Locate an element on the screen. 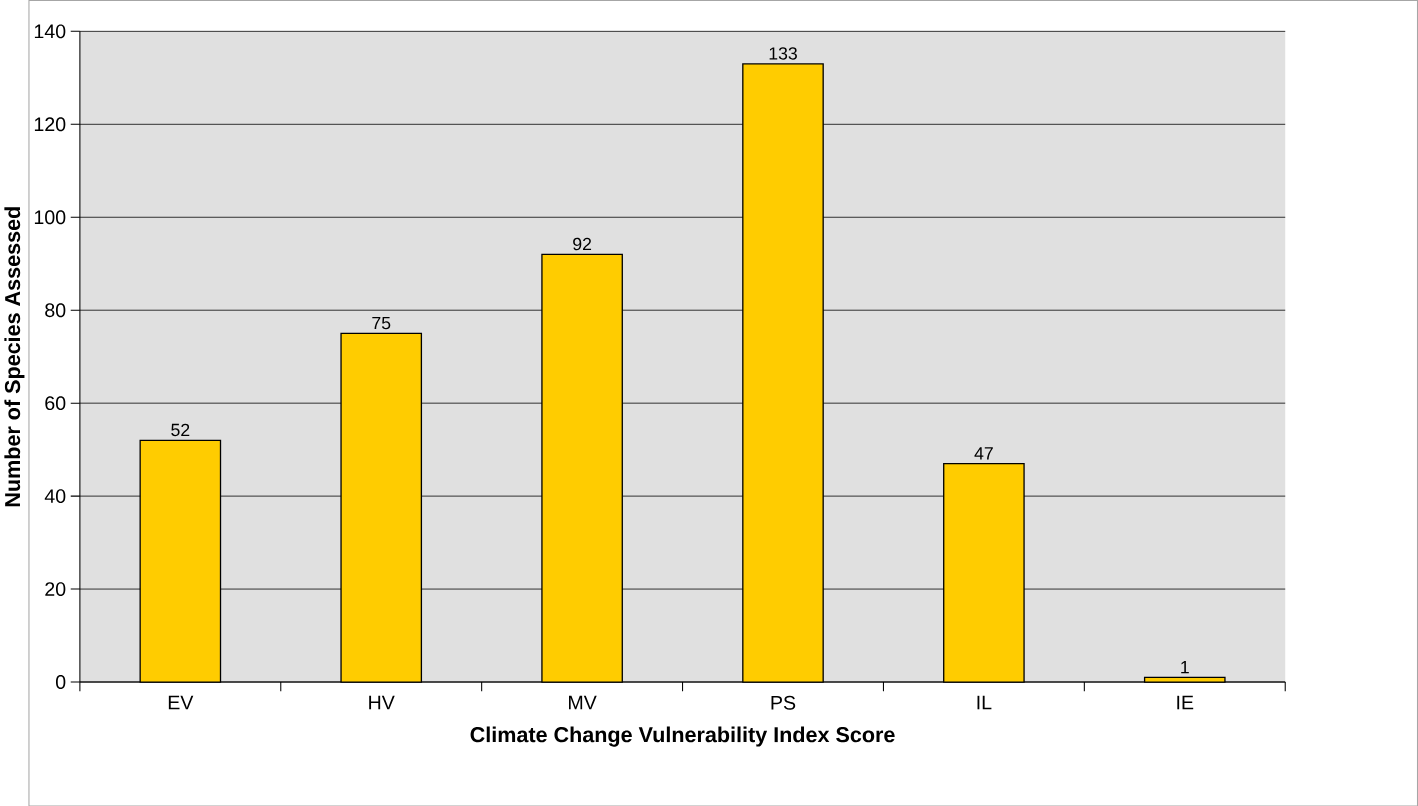 Image resolution: width=1418 pixels, height=806 pixels. x-tick-label: PS is located at coordinates (783, 702).